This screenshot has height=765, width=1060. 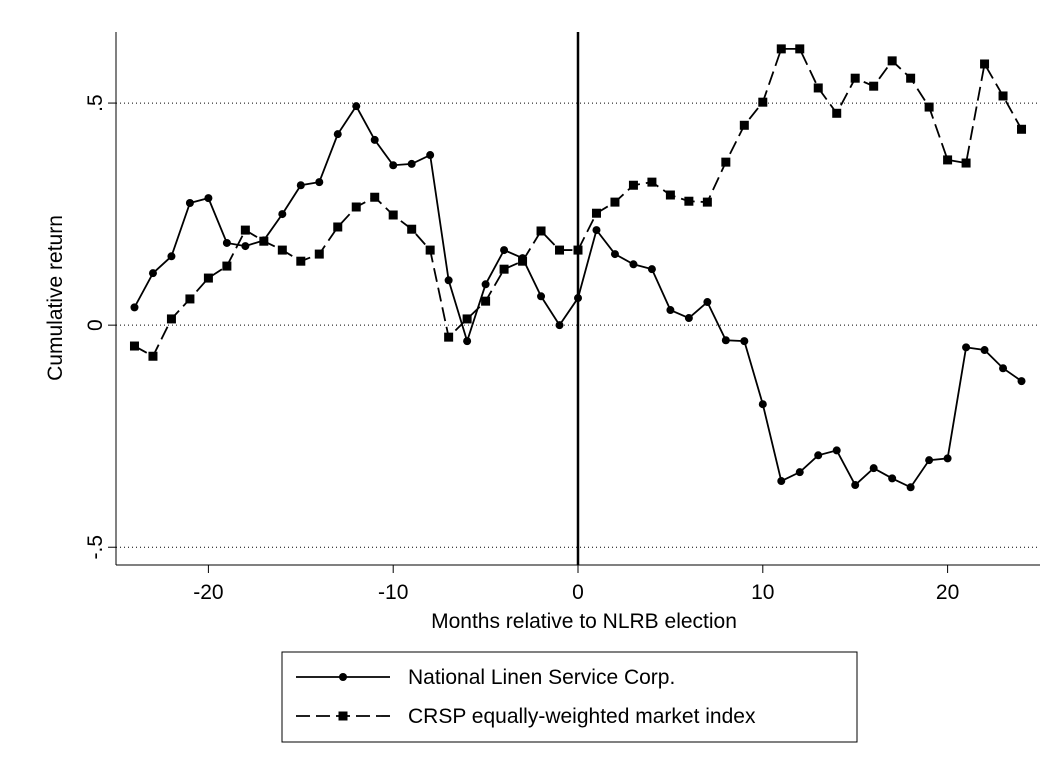 What do you see at coordinates (584, 621) in the screenshot?
I see `x-axis-label: Months relative to NLRB election` at bounding box center [584, 621].